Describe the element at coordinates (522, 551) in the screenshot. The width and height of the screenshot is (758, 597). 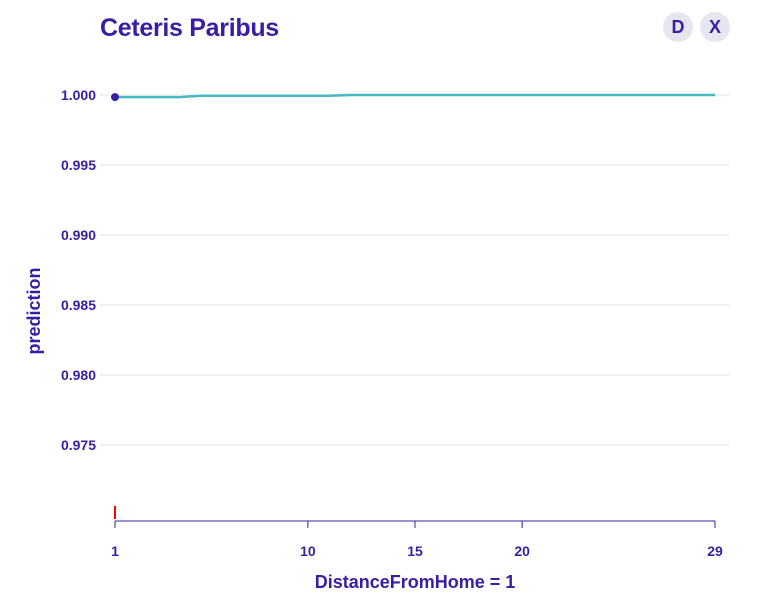
I see `x-tick-label: 20` at that location.